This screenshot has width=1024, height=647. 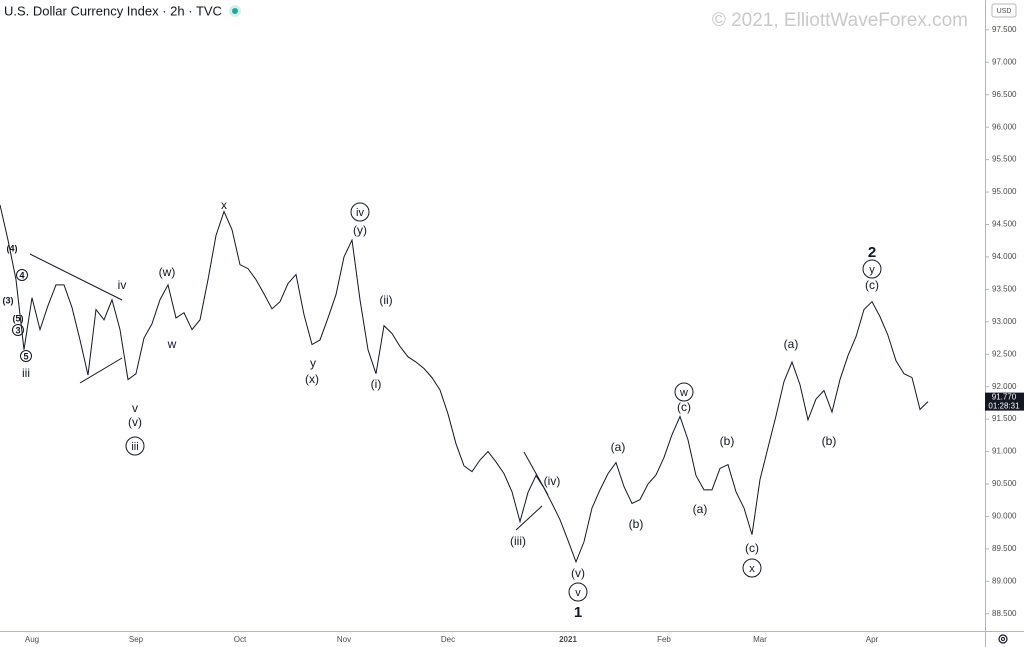 I want to click on wave-label: (i), so click(x=376, y=384).